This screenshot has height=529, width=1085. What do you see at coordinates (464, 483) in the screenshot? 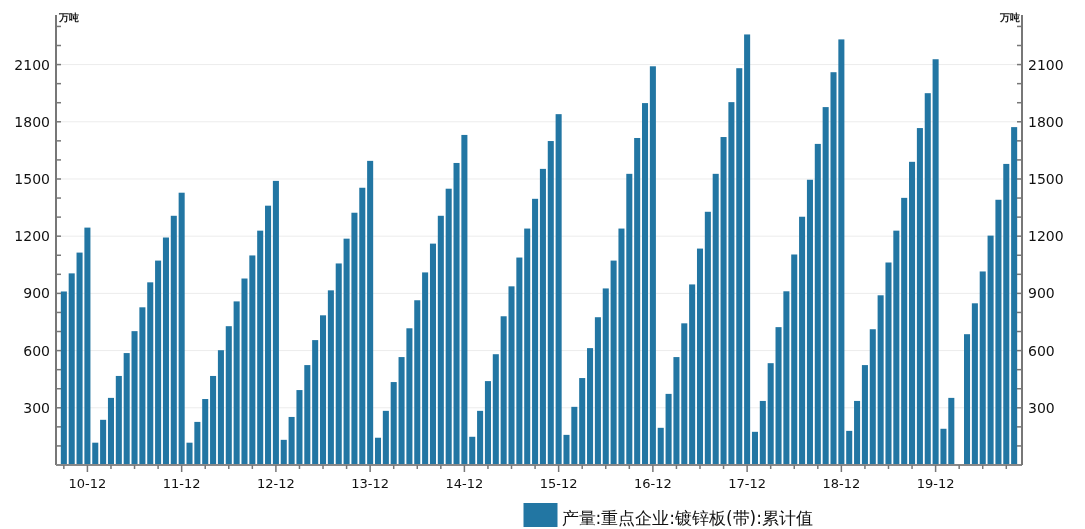
I see `x-tick-label: 14-12` at bounding box center [464, 483].